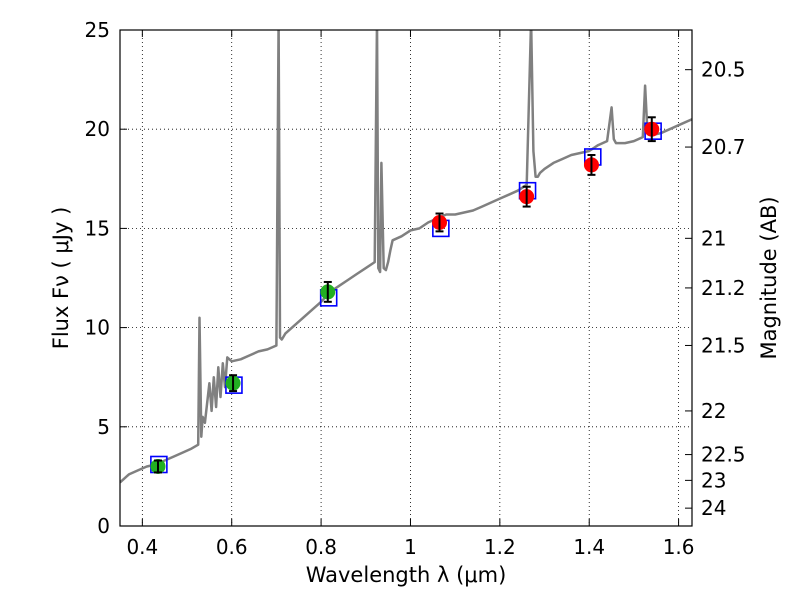 The height and width of the screenshot is (600, 800). What do you see at coordinates (713, 480) in the screenshot?
I see `right-tick-label: 23` at bounding box center [713, 480].